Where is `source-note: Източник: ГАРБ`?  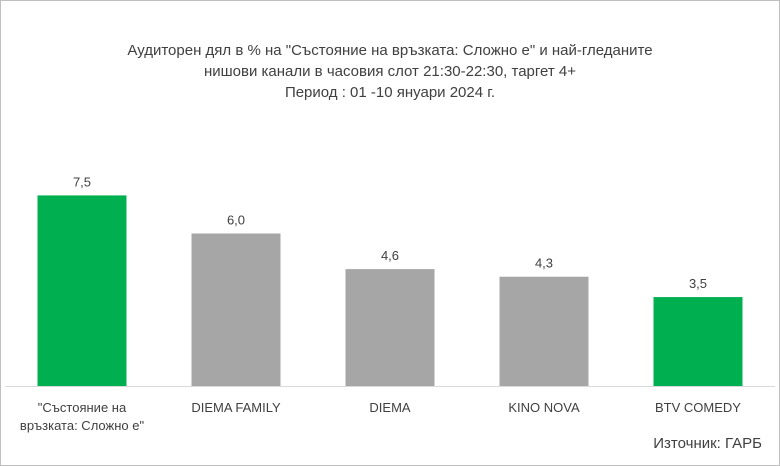 source-note: Източник: ГАРБ is located at coordinates (707, 443).